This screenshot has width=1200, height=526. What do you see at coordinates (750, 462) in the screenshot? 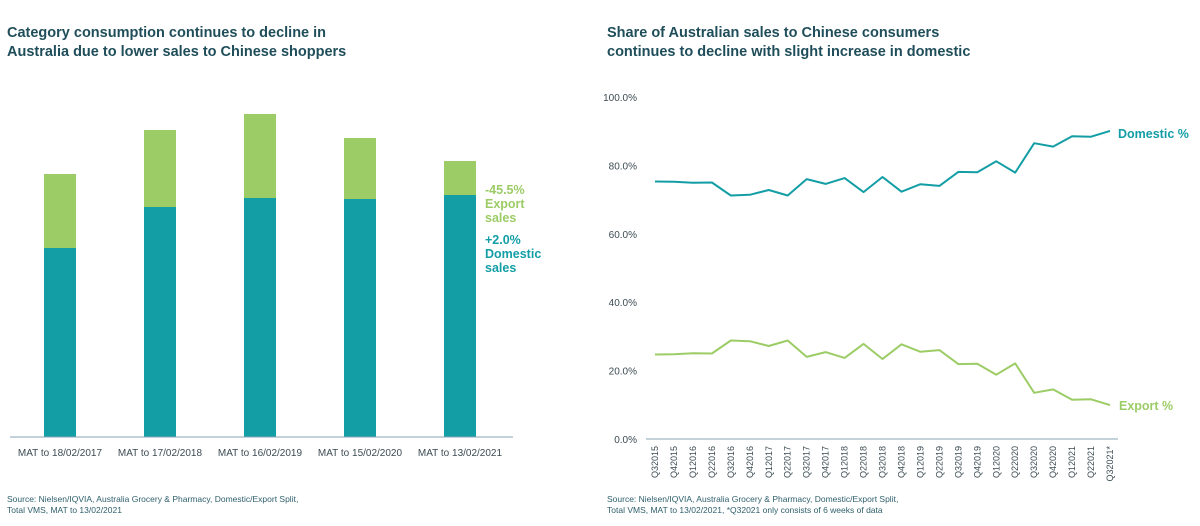
I see `x-tick-label: Q42016` at bounding box center [750, 462].